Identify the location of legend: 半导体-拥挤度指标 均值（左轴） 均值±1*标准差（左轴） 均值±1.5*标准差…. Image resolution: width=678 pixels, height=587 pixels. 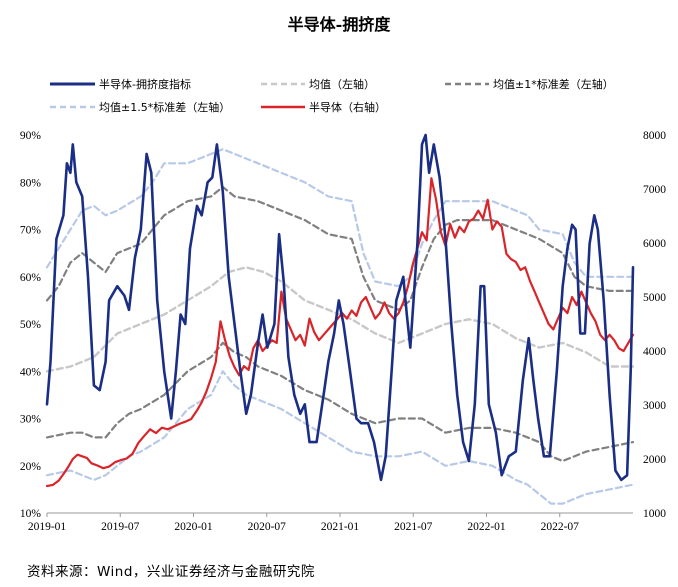
(332, 95).